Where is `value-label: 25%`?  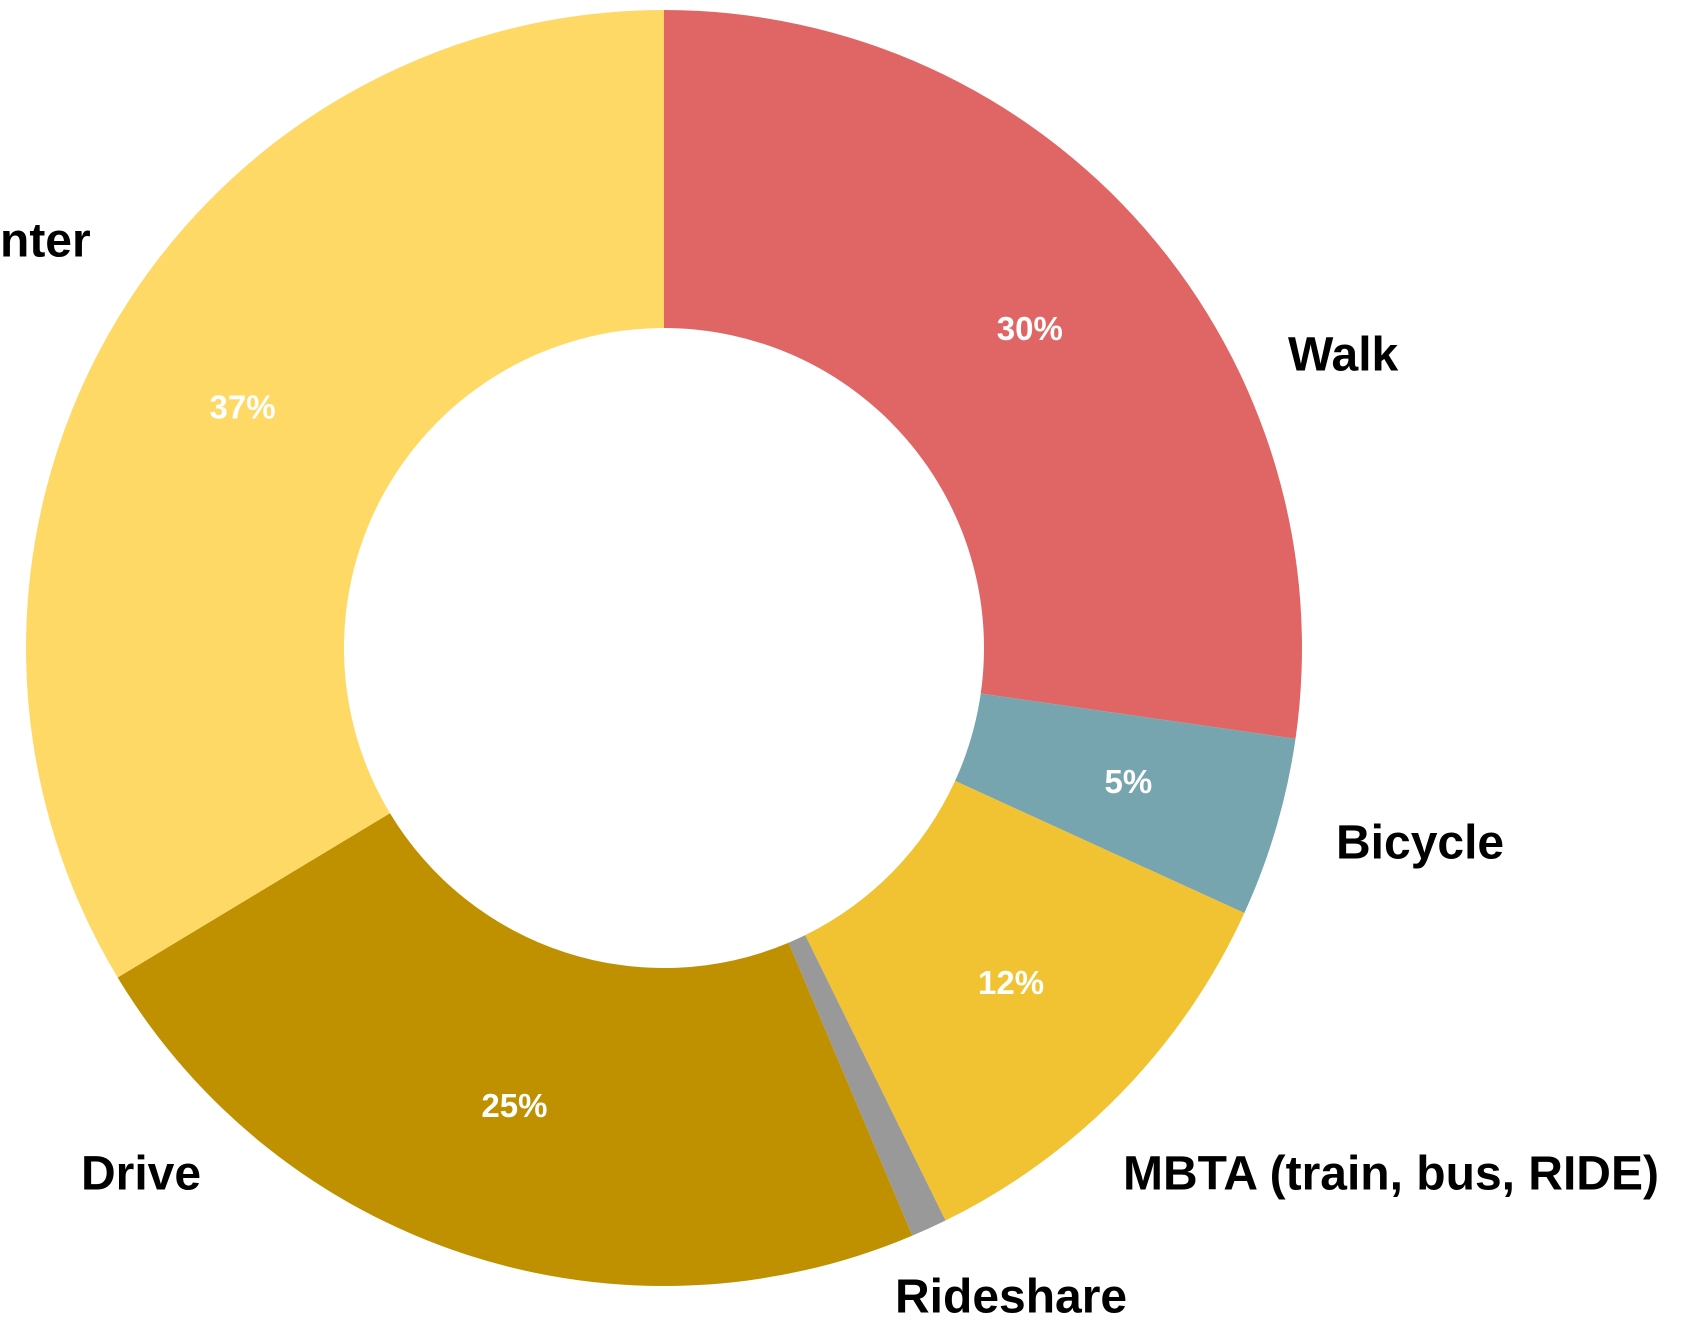 value-label: 25% is located at coordinates (514, 1105).